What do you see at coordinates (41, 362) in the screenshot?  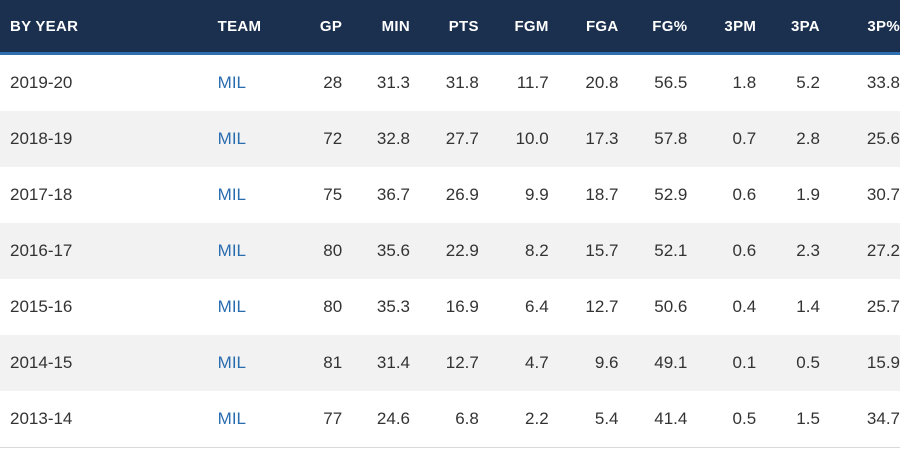 I see `cell-year: 2014-15` at bounding box center [41, 362].